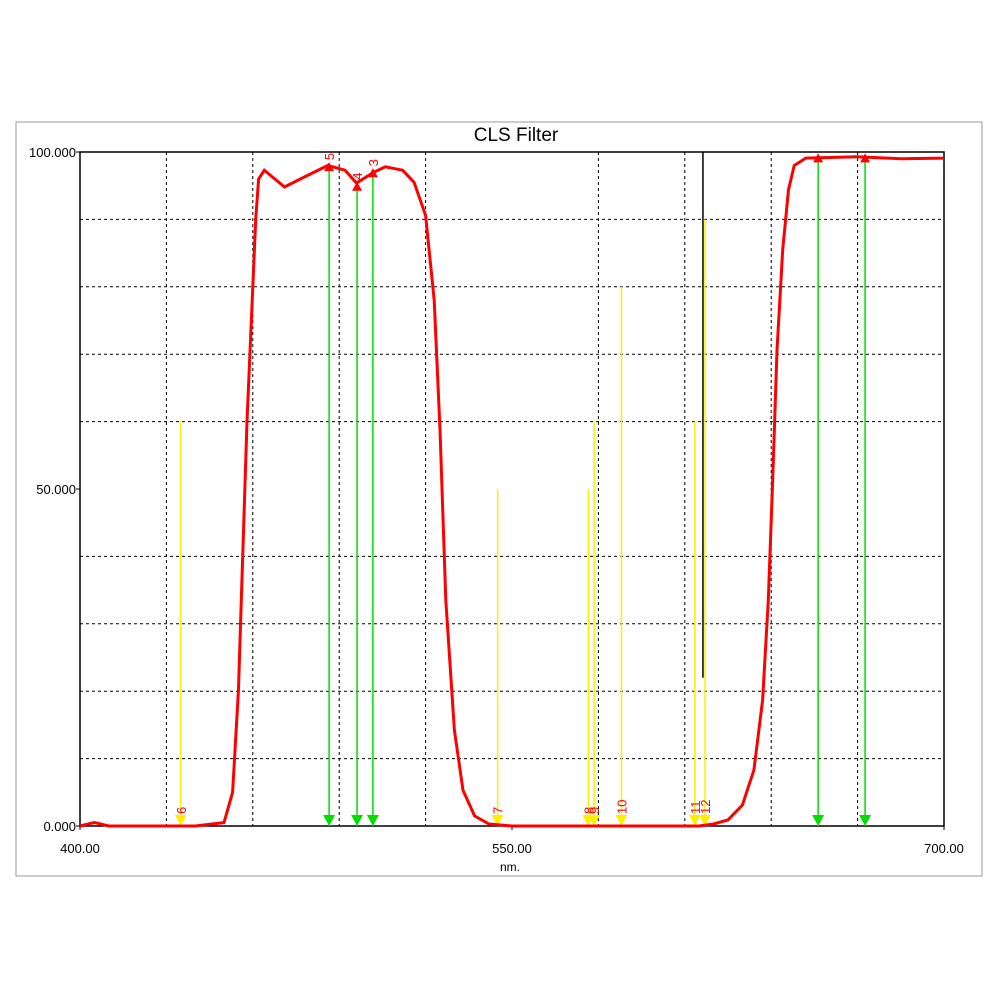 The height and width of the screenshot is (1005, 1000). I want to click on x-tick-label: 550.00, so click(512, 848).